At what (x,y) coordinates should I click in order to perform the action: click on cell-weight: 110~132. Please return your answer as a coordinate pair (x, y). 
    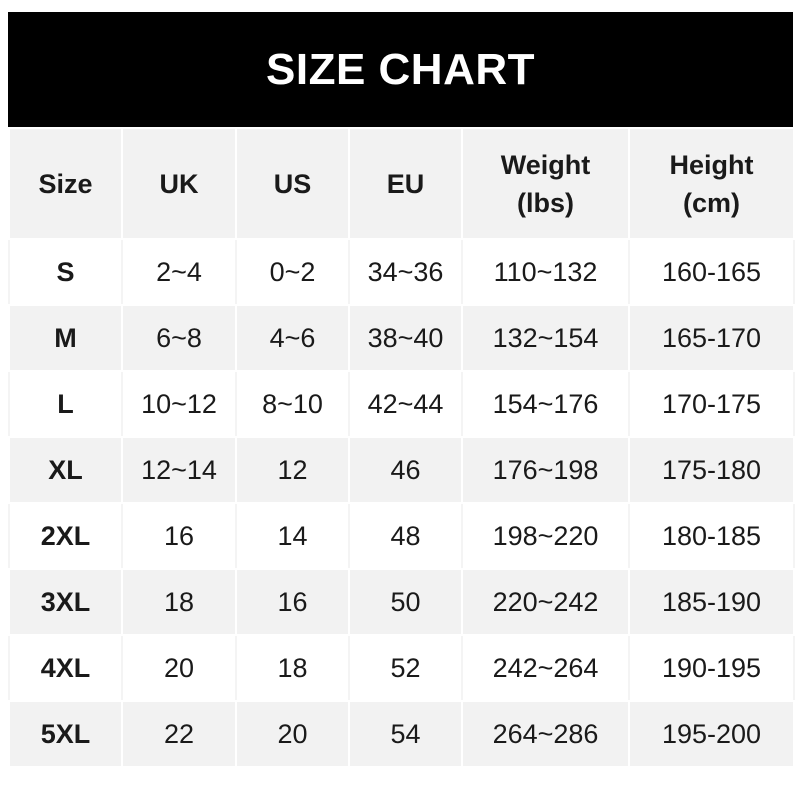
    Looking at the image, I should click on (545, 272).